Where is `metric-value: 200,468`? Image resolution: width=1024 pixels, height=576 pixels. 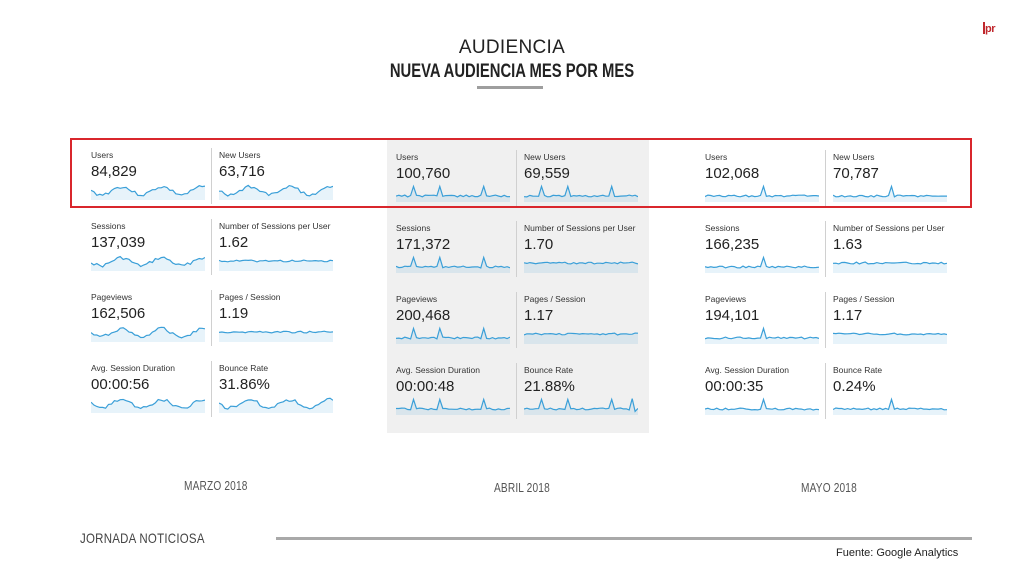 metric-value: 200,468 is located at coordinates (423, 315).